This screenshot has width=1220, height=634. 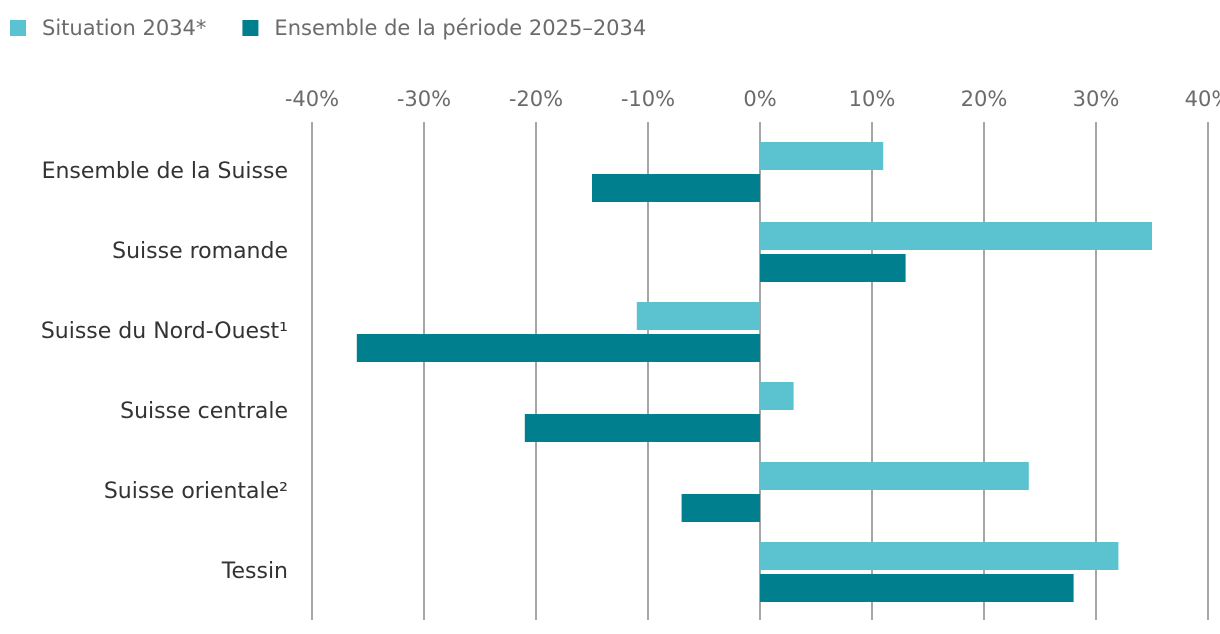 What do you see at coordinates (1096, 99) in the screenshot?
I see `x-tick-label: 30%` at bounding box center [1096, 99].